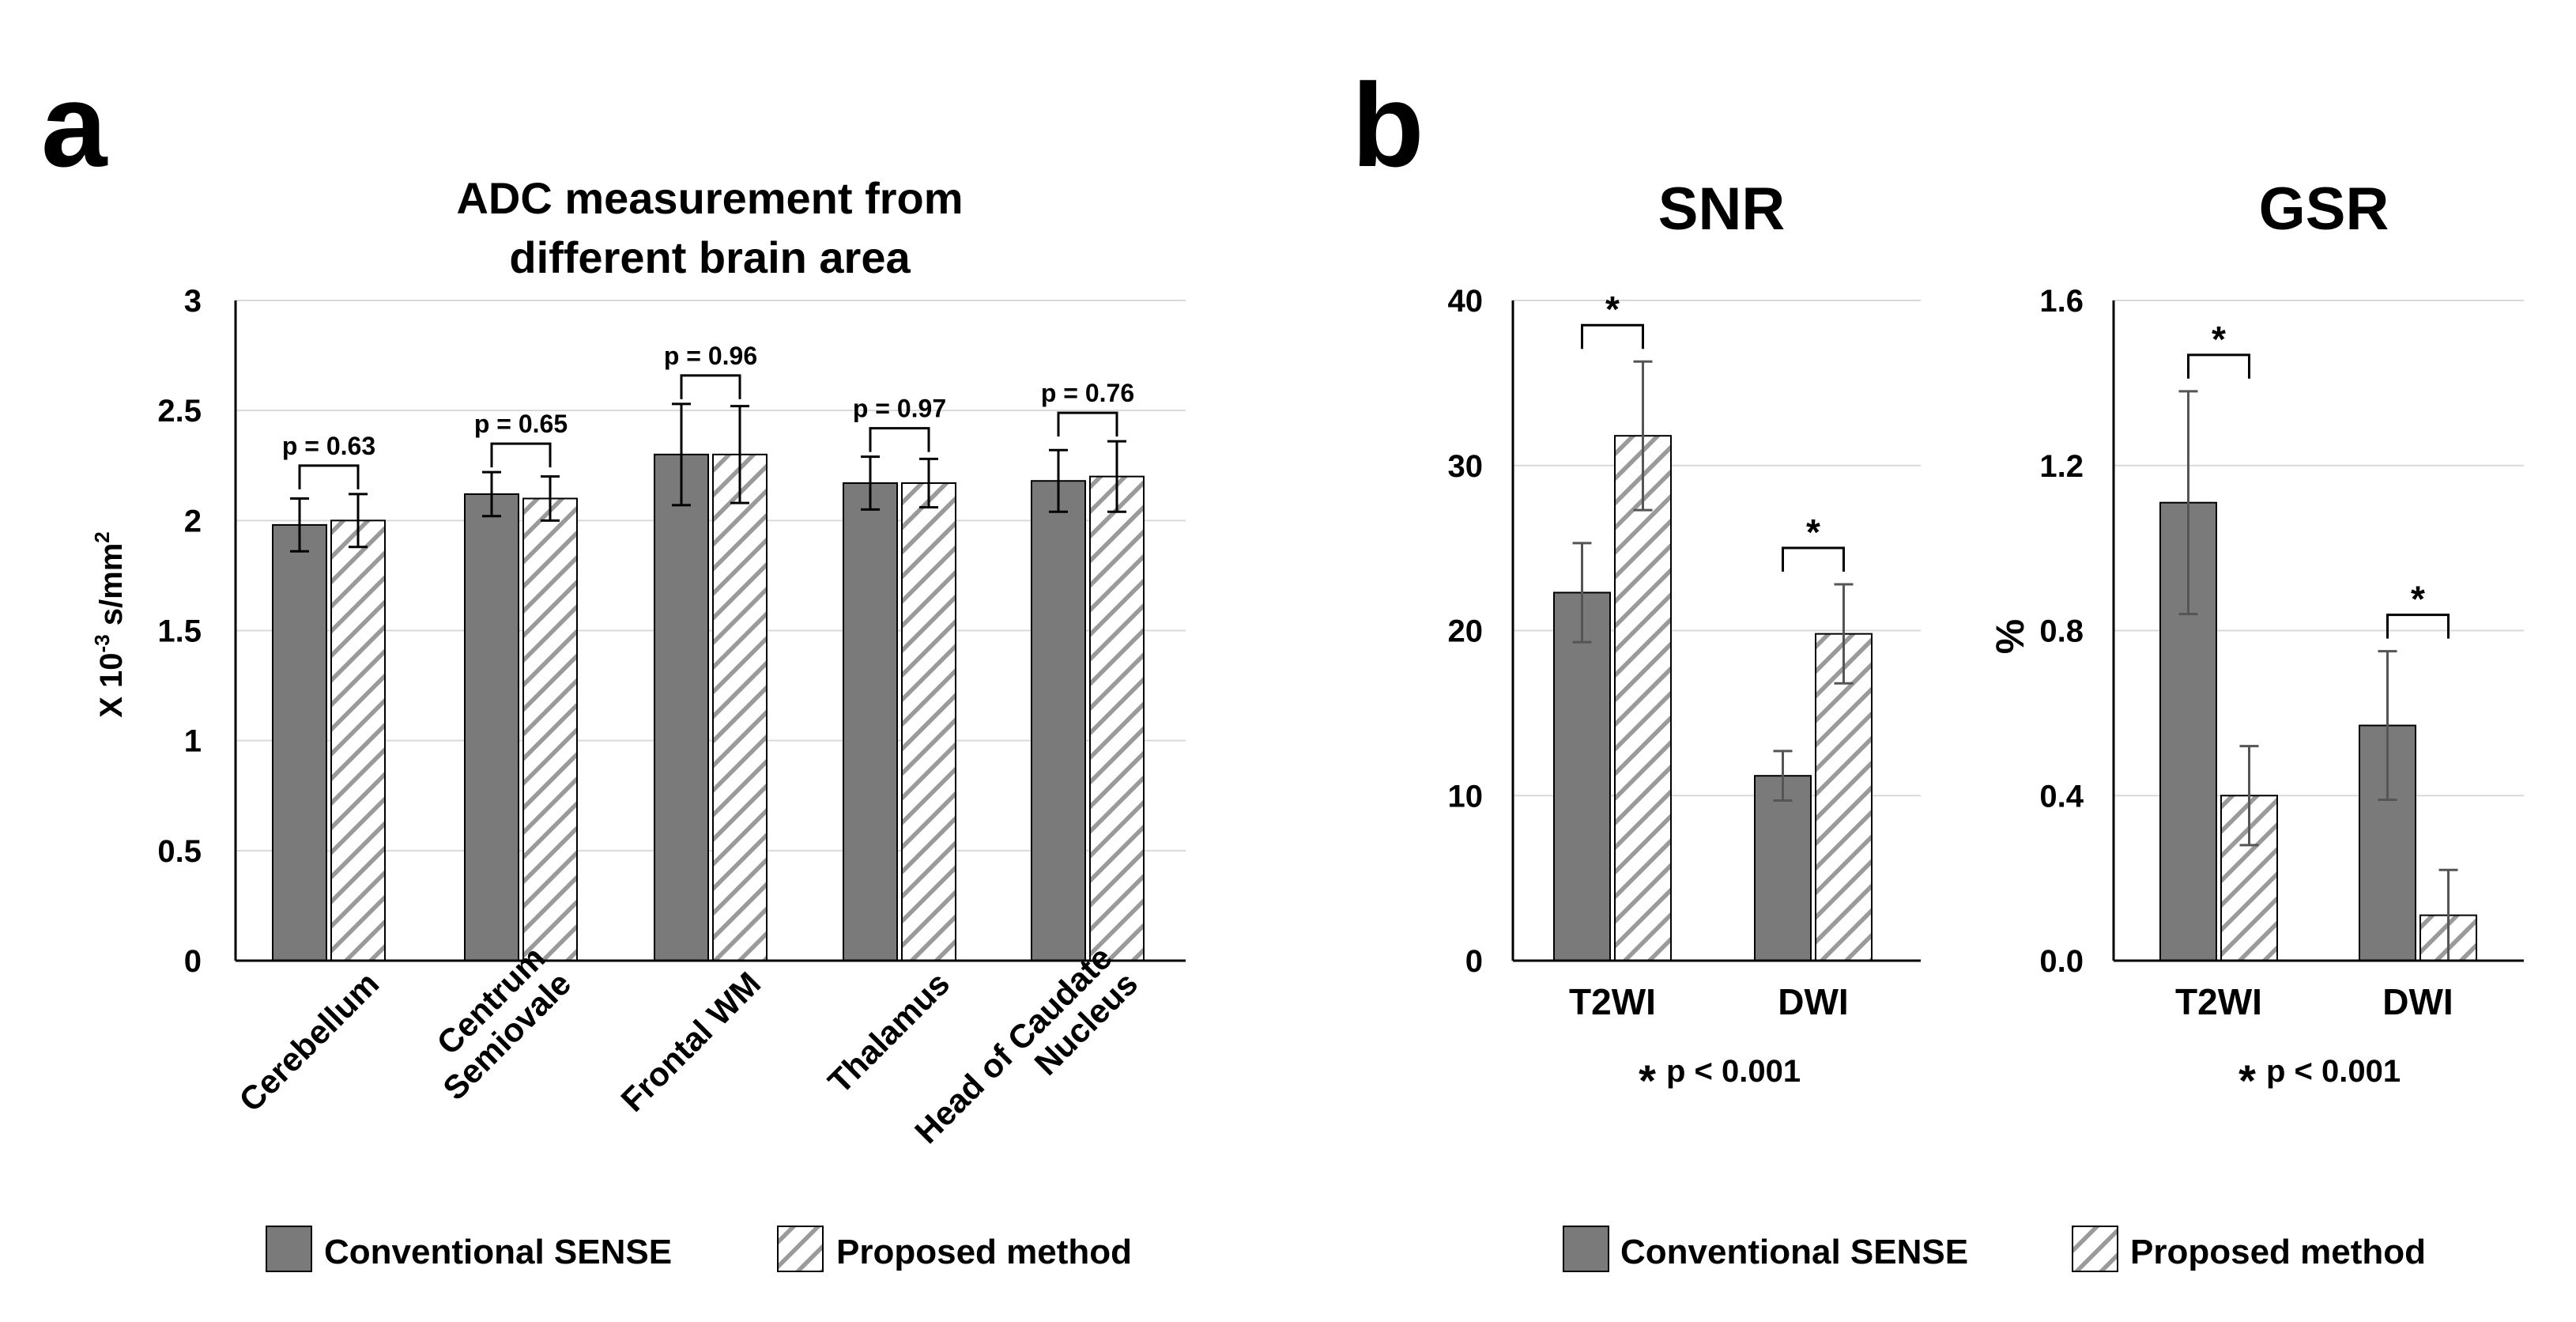 The width and height of the screenshot is (2576, 1322). What do you see at coordinates (2061, 467) in the screenshot?
I see `gsr-y-tick-label: 1.2` at bounding box center [2061, 467].